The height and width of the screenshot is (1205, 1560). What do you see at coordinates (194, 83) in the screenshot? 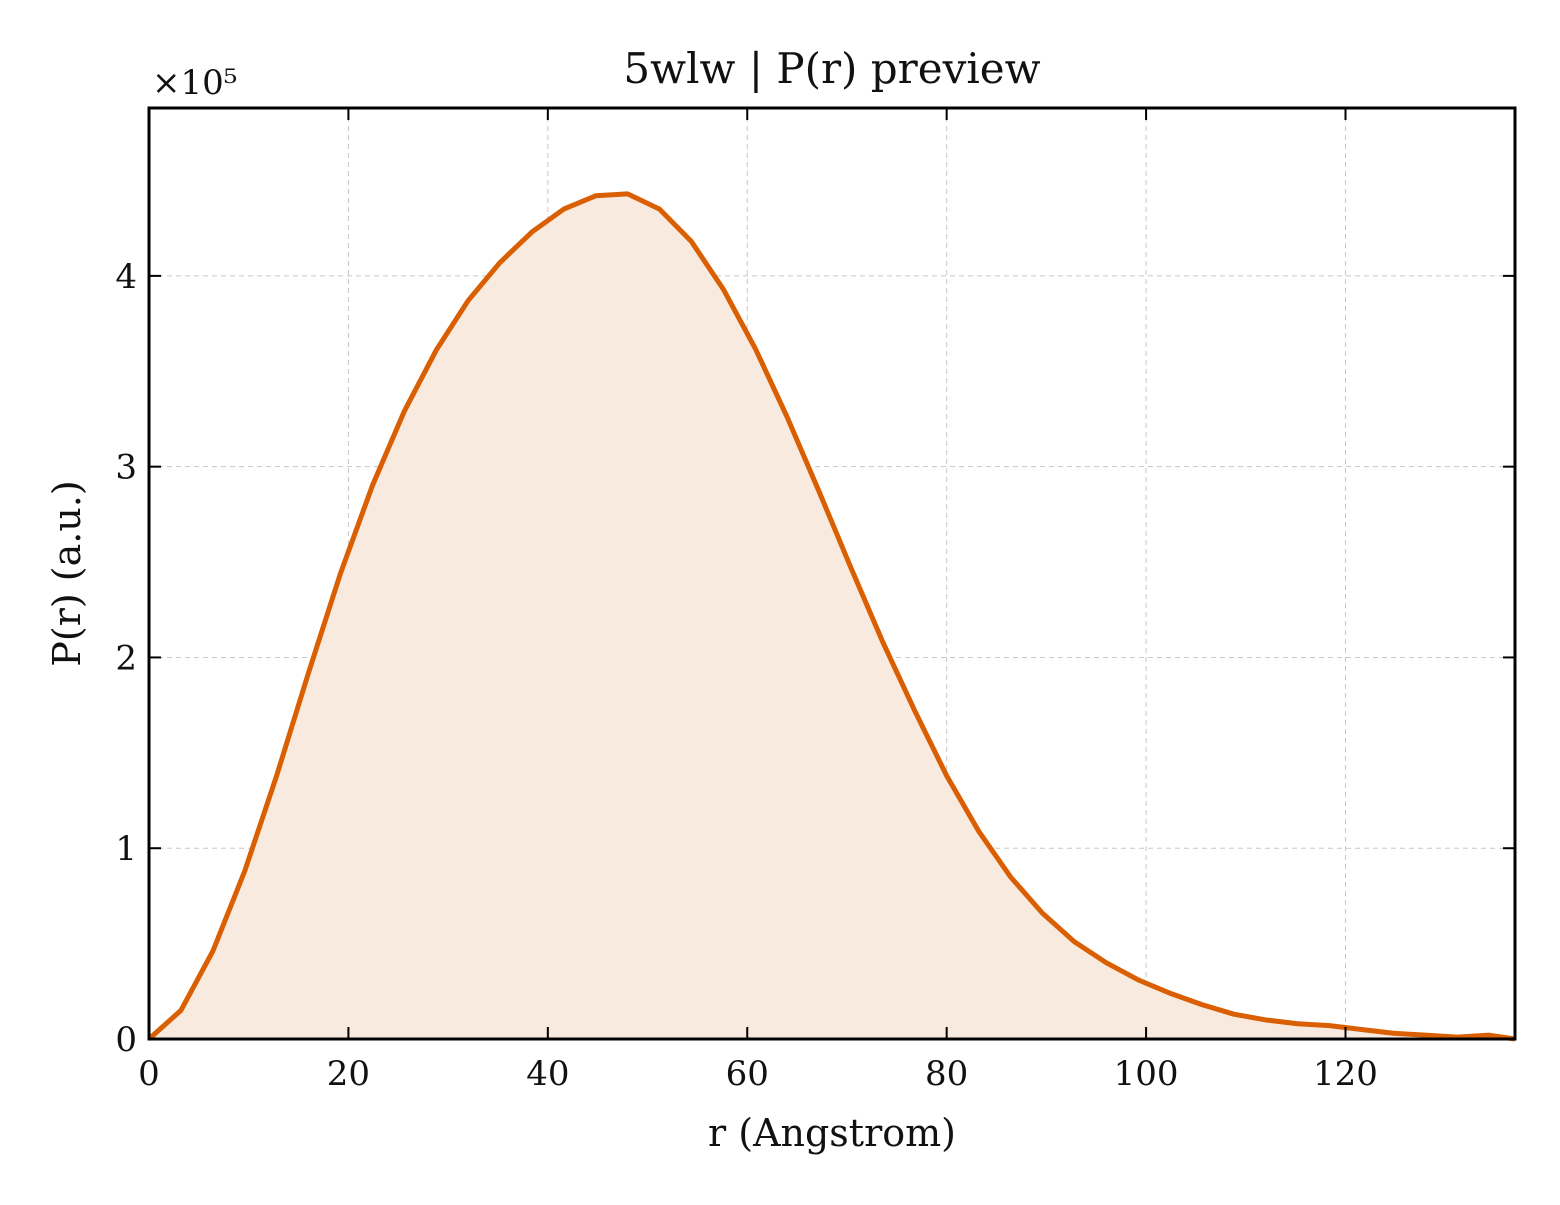
I see `y-axis-multiplier: ×10⁵` at bounding box center [194, 83].